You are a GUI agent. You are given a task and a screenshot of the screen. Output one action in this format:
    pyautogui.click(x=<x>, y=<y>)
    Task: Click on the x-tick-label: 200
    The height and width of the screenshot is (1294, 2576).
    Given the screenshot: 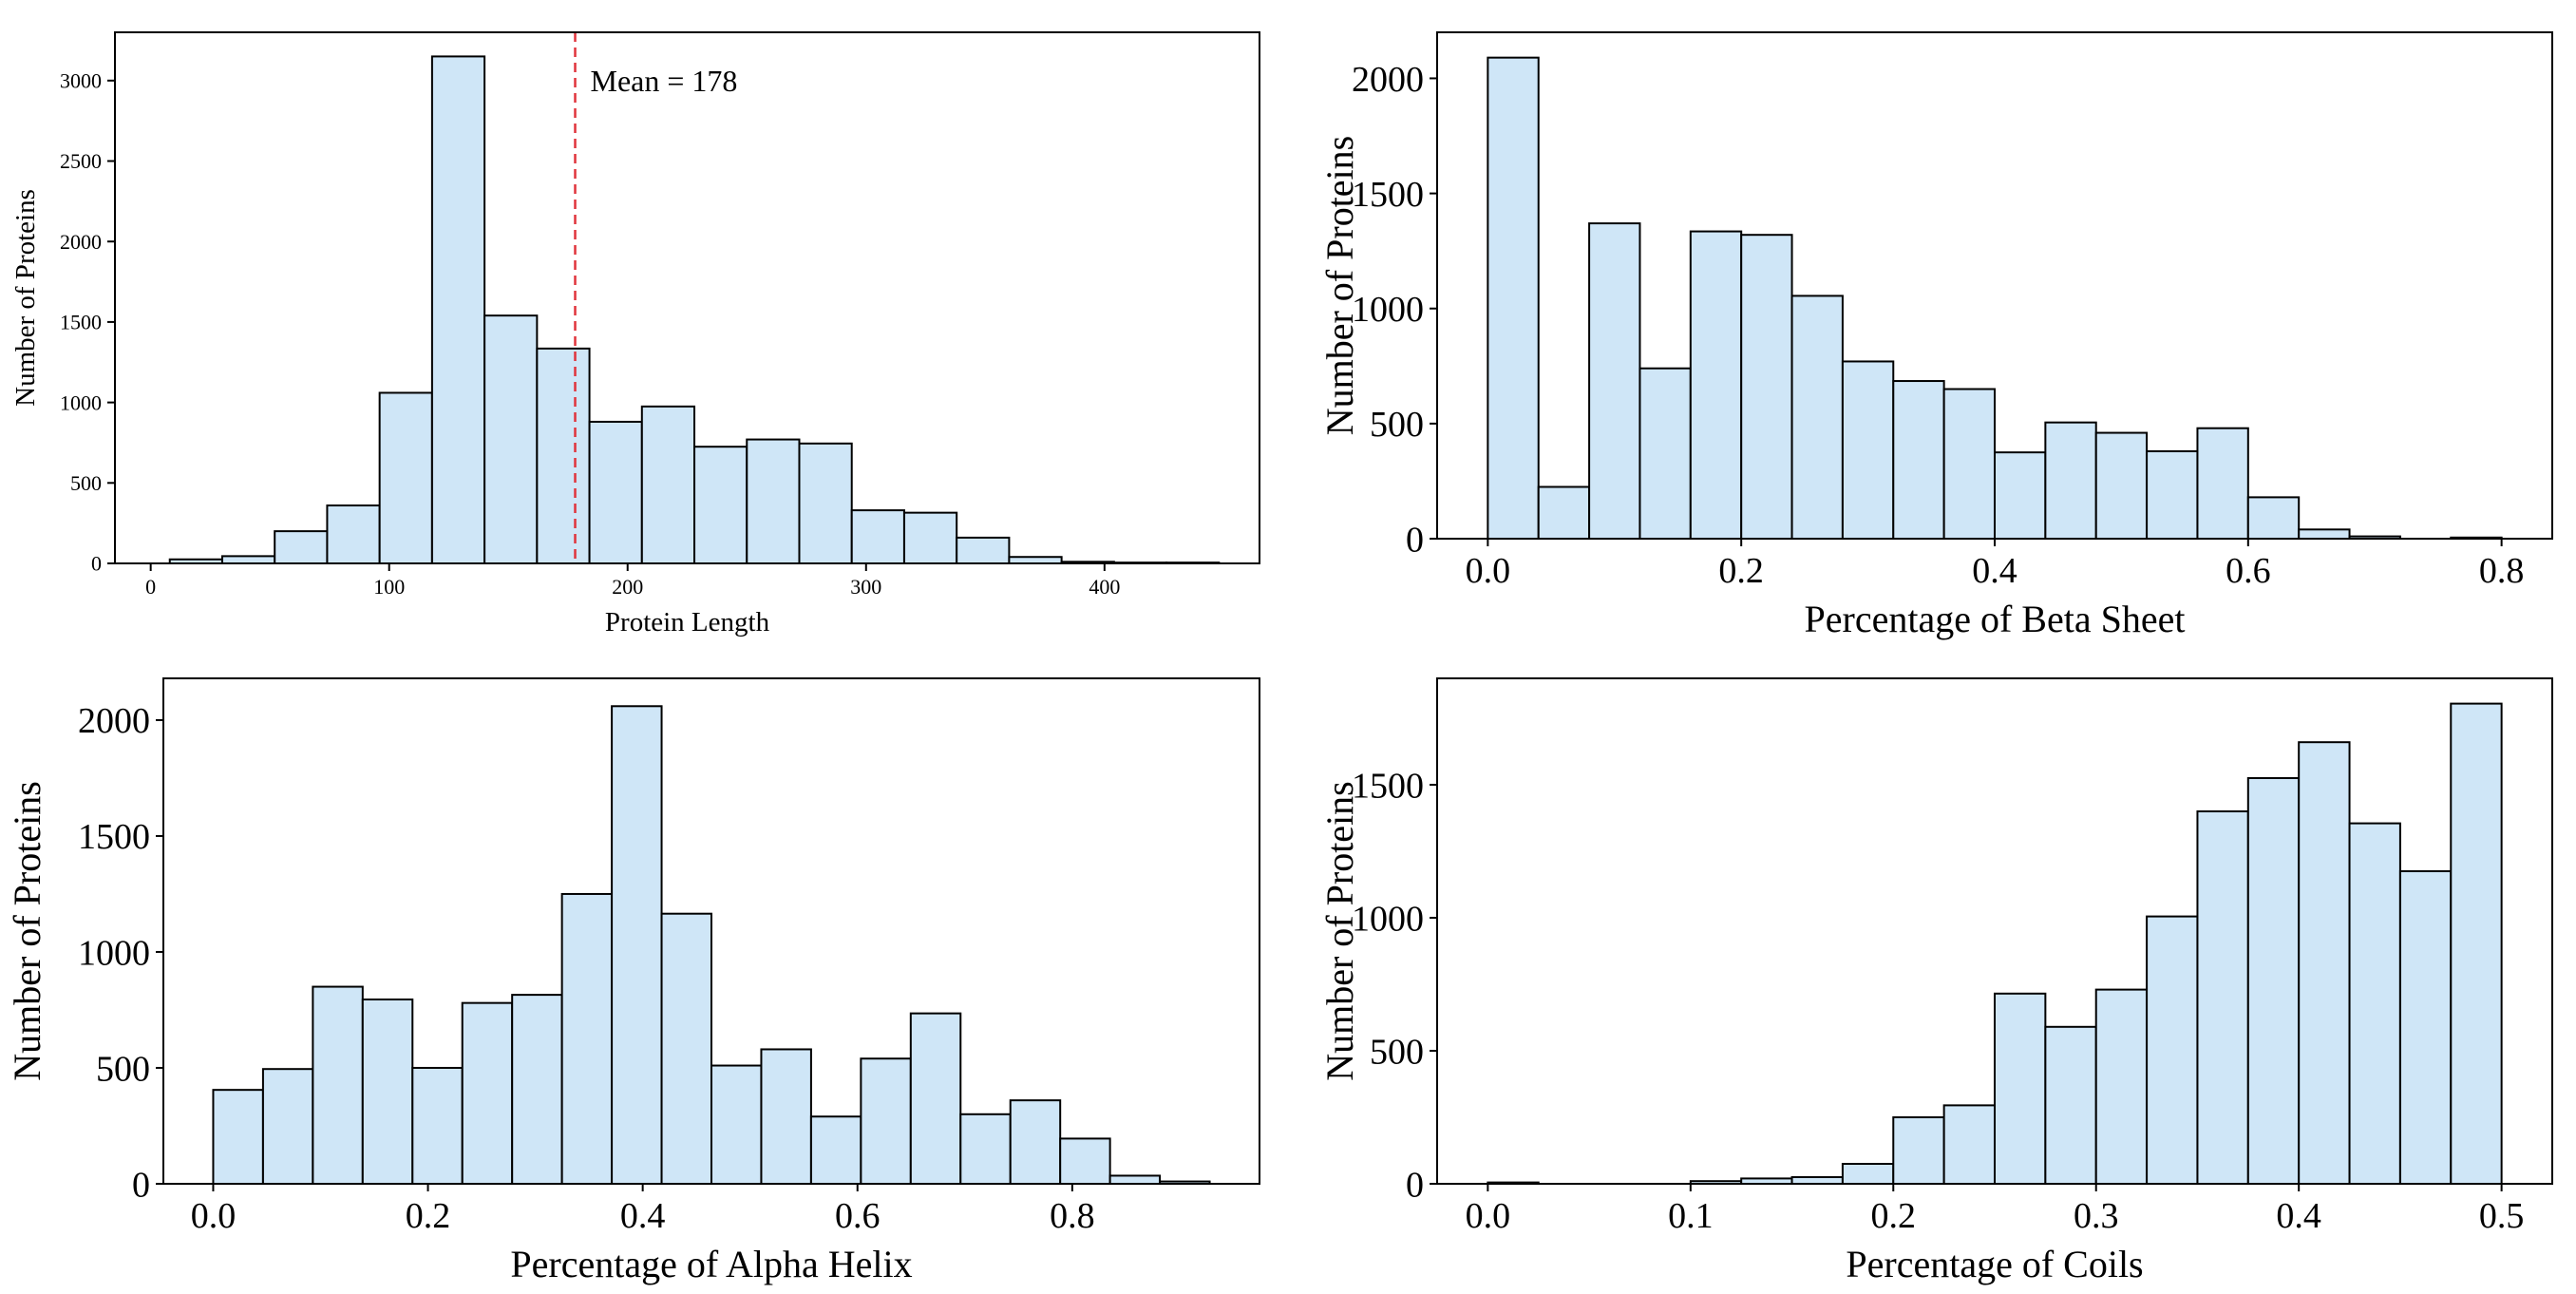 What is the action you would take?
    pyautogui.click(x=627, y=587)
    